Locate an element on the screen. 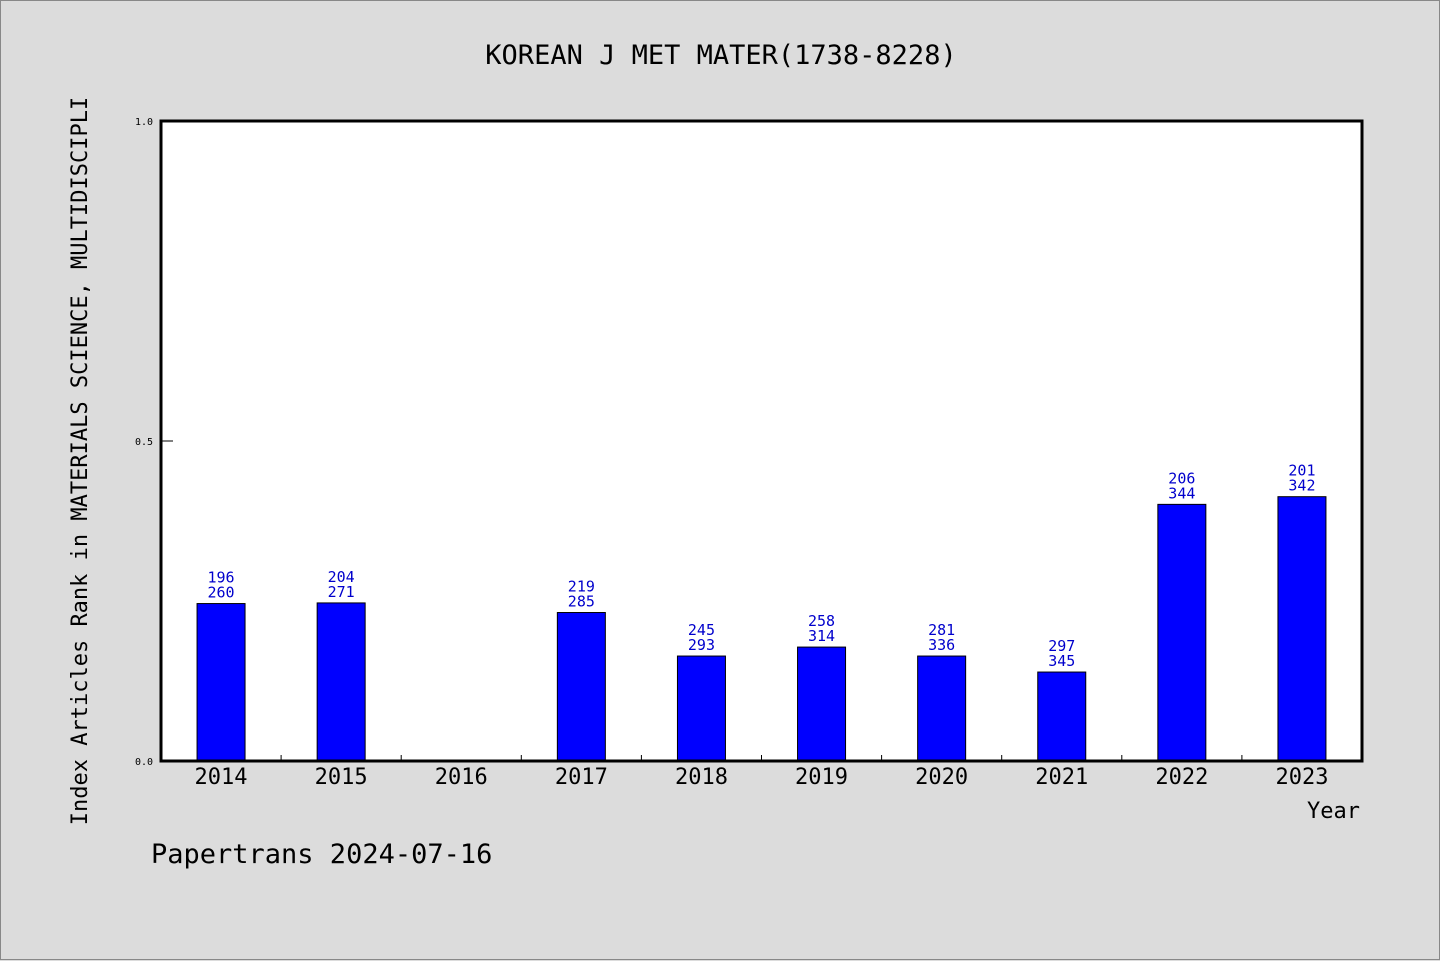 This screenshot has height=961, width=1440. bar-label-rank-2017: 219 is located at coordinates (581, 587).